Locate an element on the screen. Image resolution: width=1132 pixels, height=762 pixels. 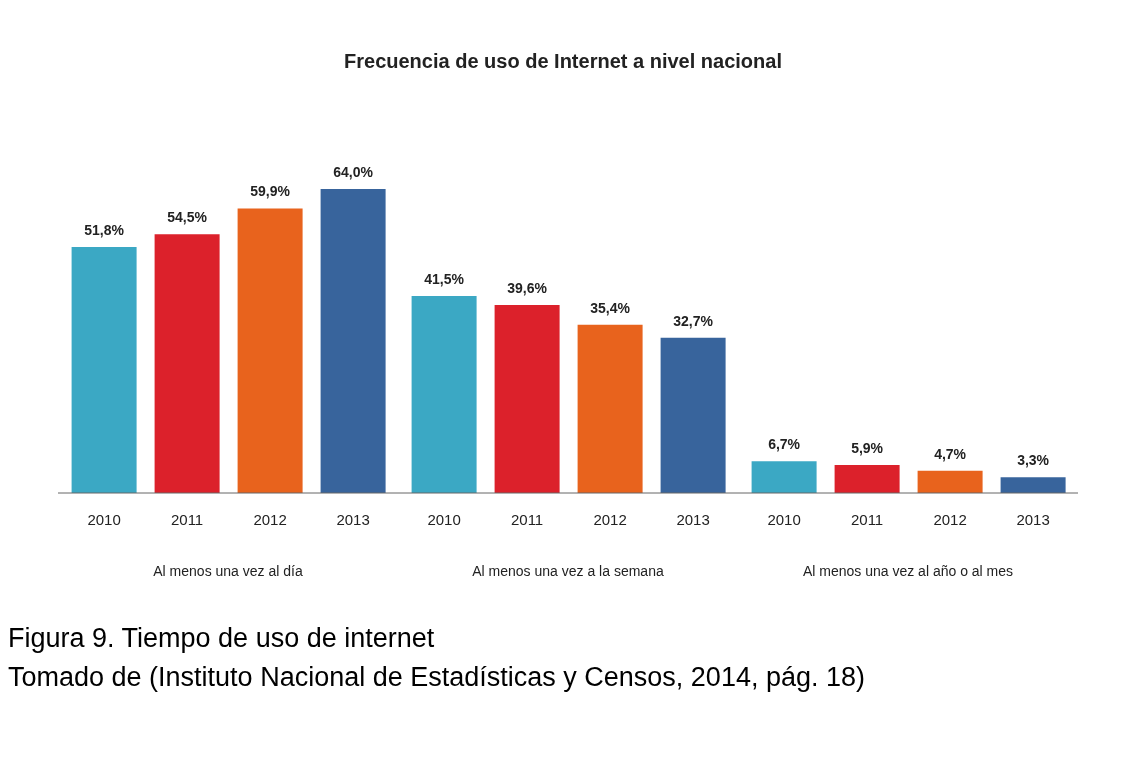
text: Tomado de (Instituto Nacional de Estadísticas y Censos, 2014, pág. 18) is located at coordinates (437, 677).